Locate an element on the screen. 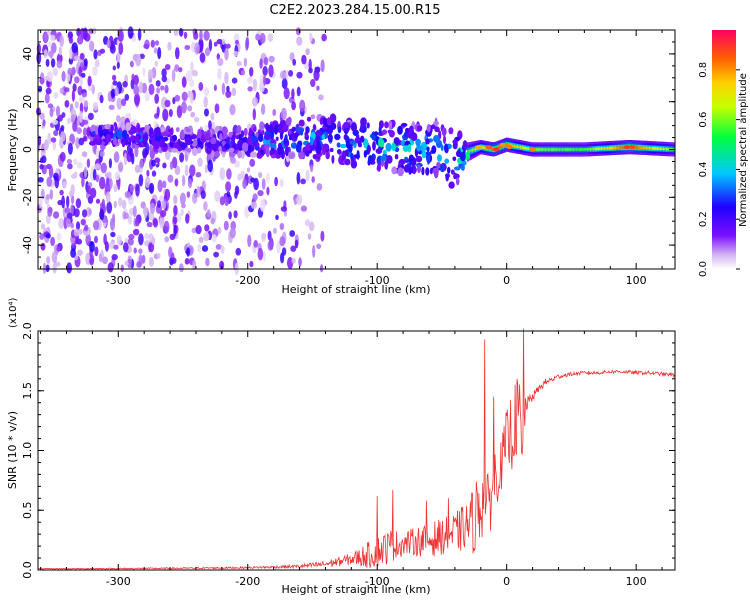 Image resolution: width=750 pixels, height=600 pixels. x-tick-label: -300 is located at coordinates (118, 581).